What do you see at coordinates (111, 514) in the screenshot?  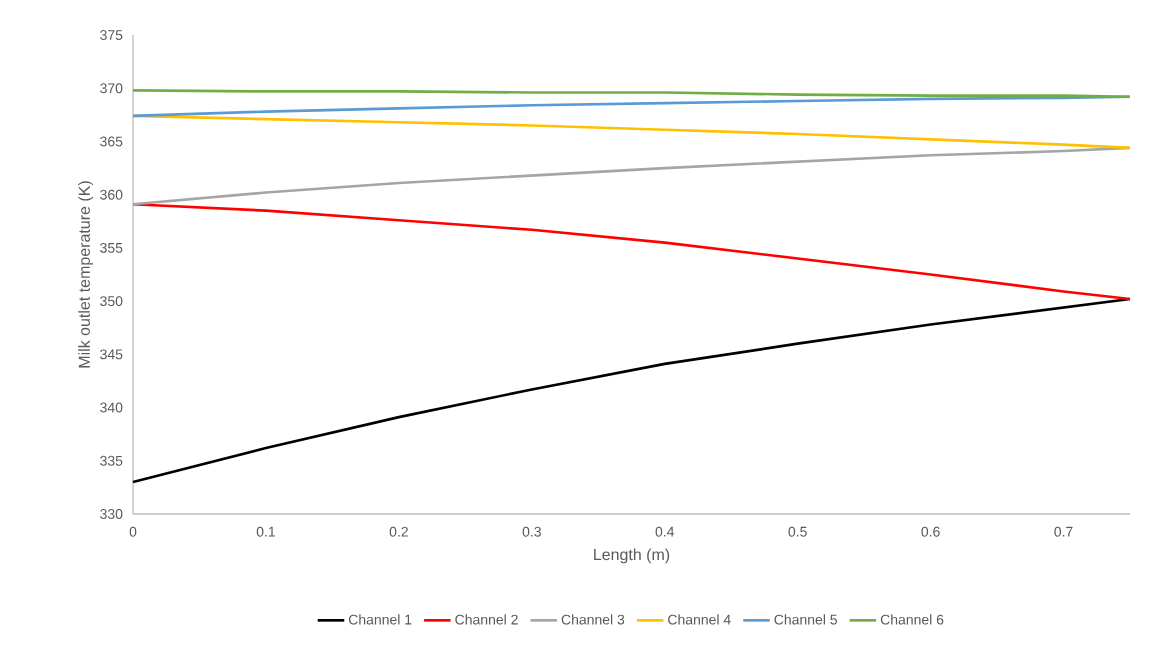 I see `y-tick-label: 330` at bounding box center [111, 514].